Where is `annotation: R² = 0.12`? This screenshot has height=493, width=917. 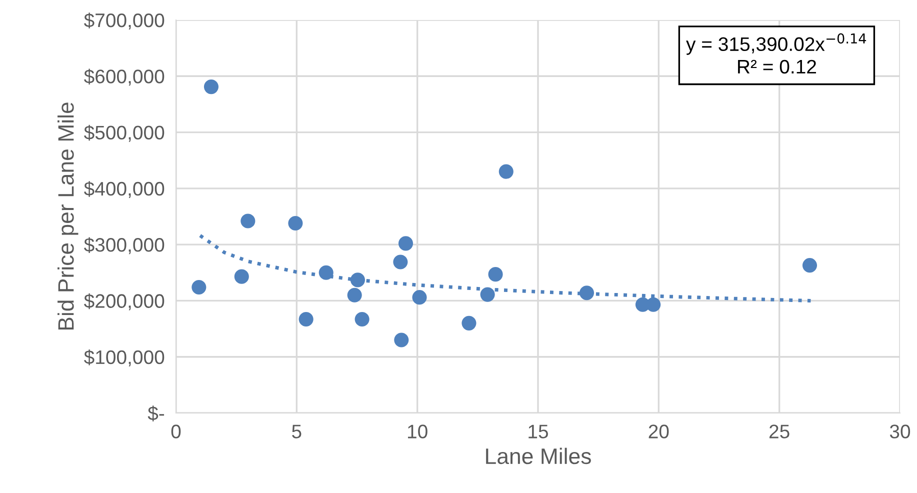
annotation: R² = 0.12 is located at coordinates (777, 67).